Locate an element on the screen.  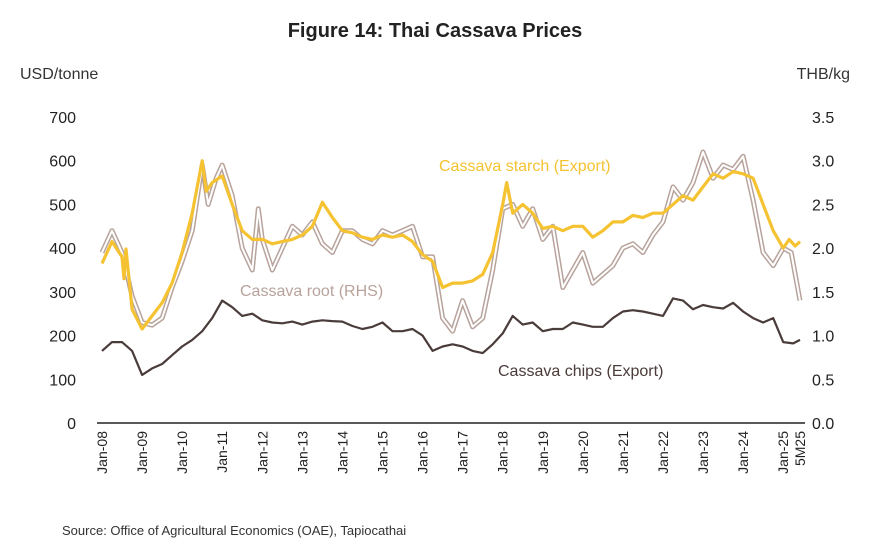
y-right-tick-label: 2.5 is located at coordinates (823, 205).